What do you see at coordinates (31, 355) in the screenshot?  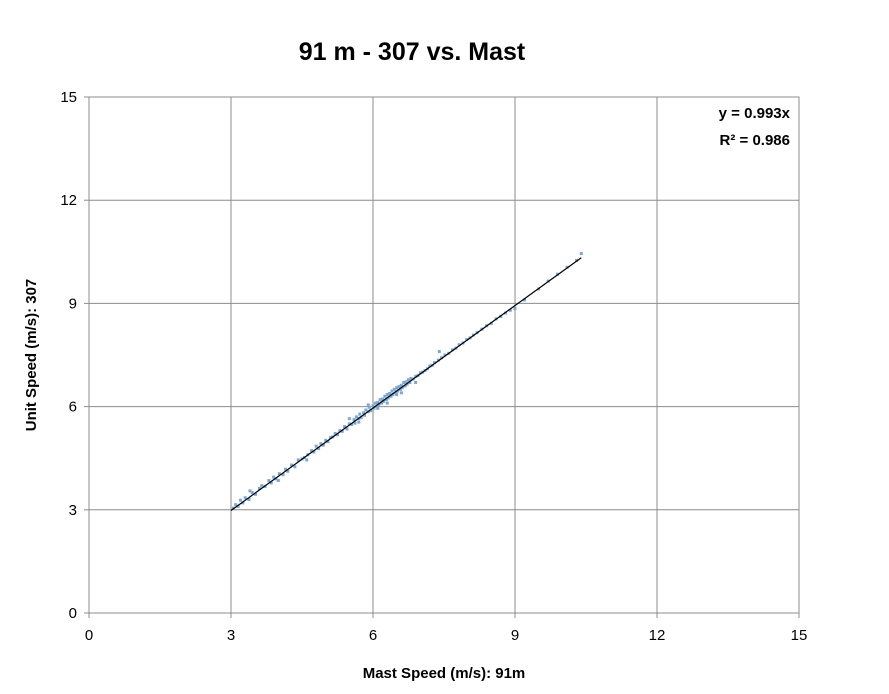 I see `y-axis-label: Unit Speed (m/s): 307` at bounding box center [31, 355].